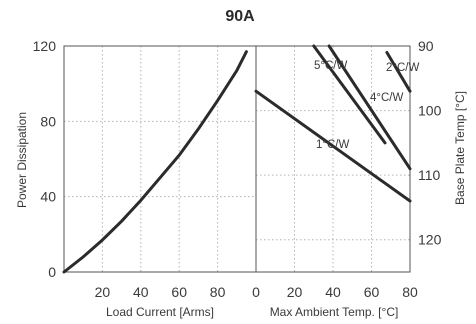 The width and height of the screenshot is (476, 324). What do you see at coordinates (386, 98) in the screenshot?
I see `series-label-4cw: 4°C/W` at bounding box center [386, 98].